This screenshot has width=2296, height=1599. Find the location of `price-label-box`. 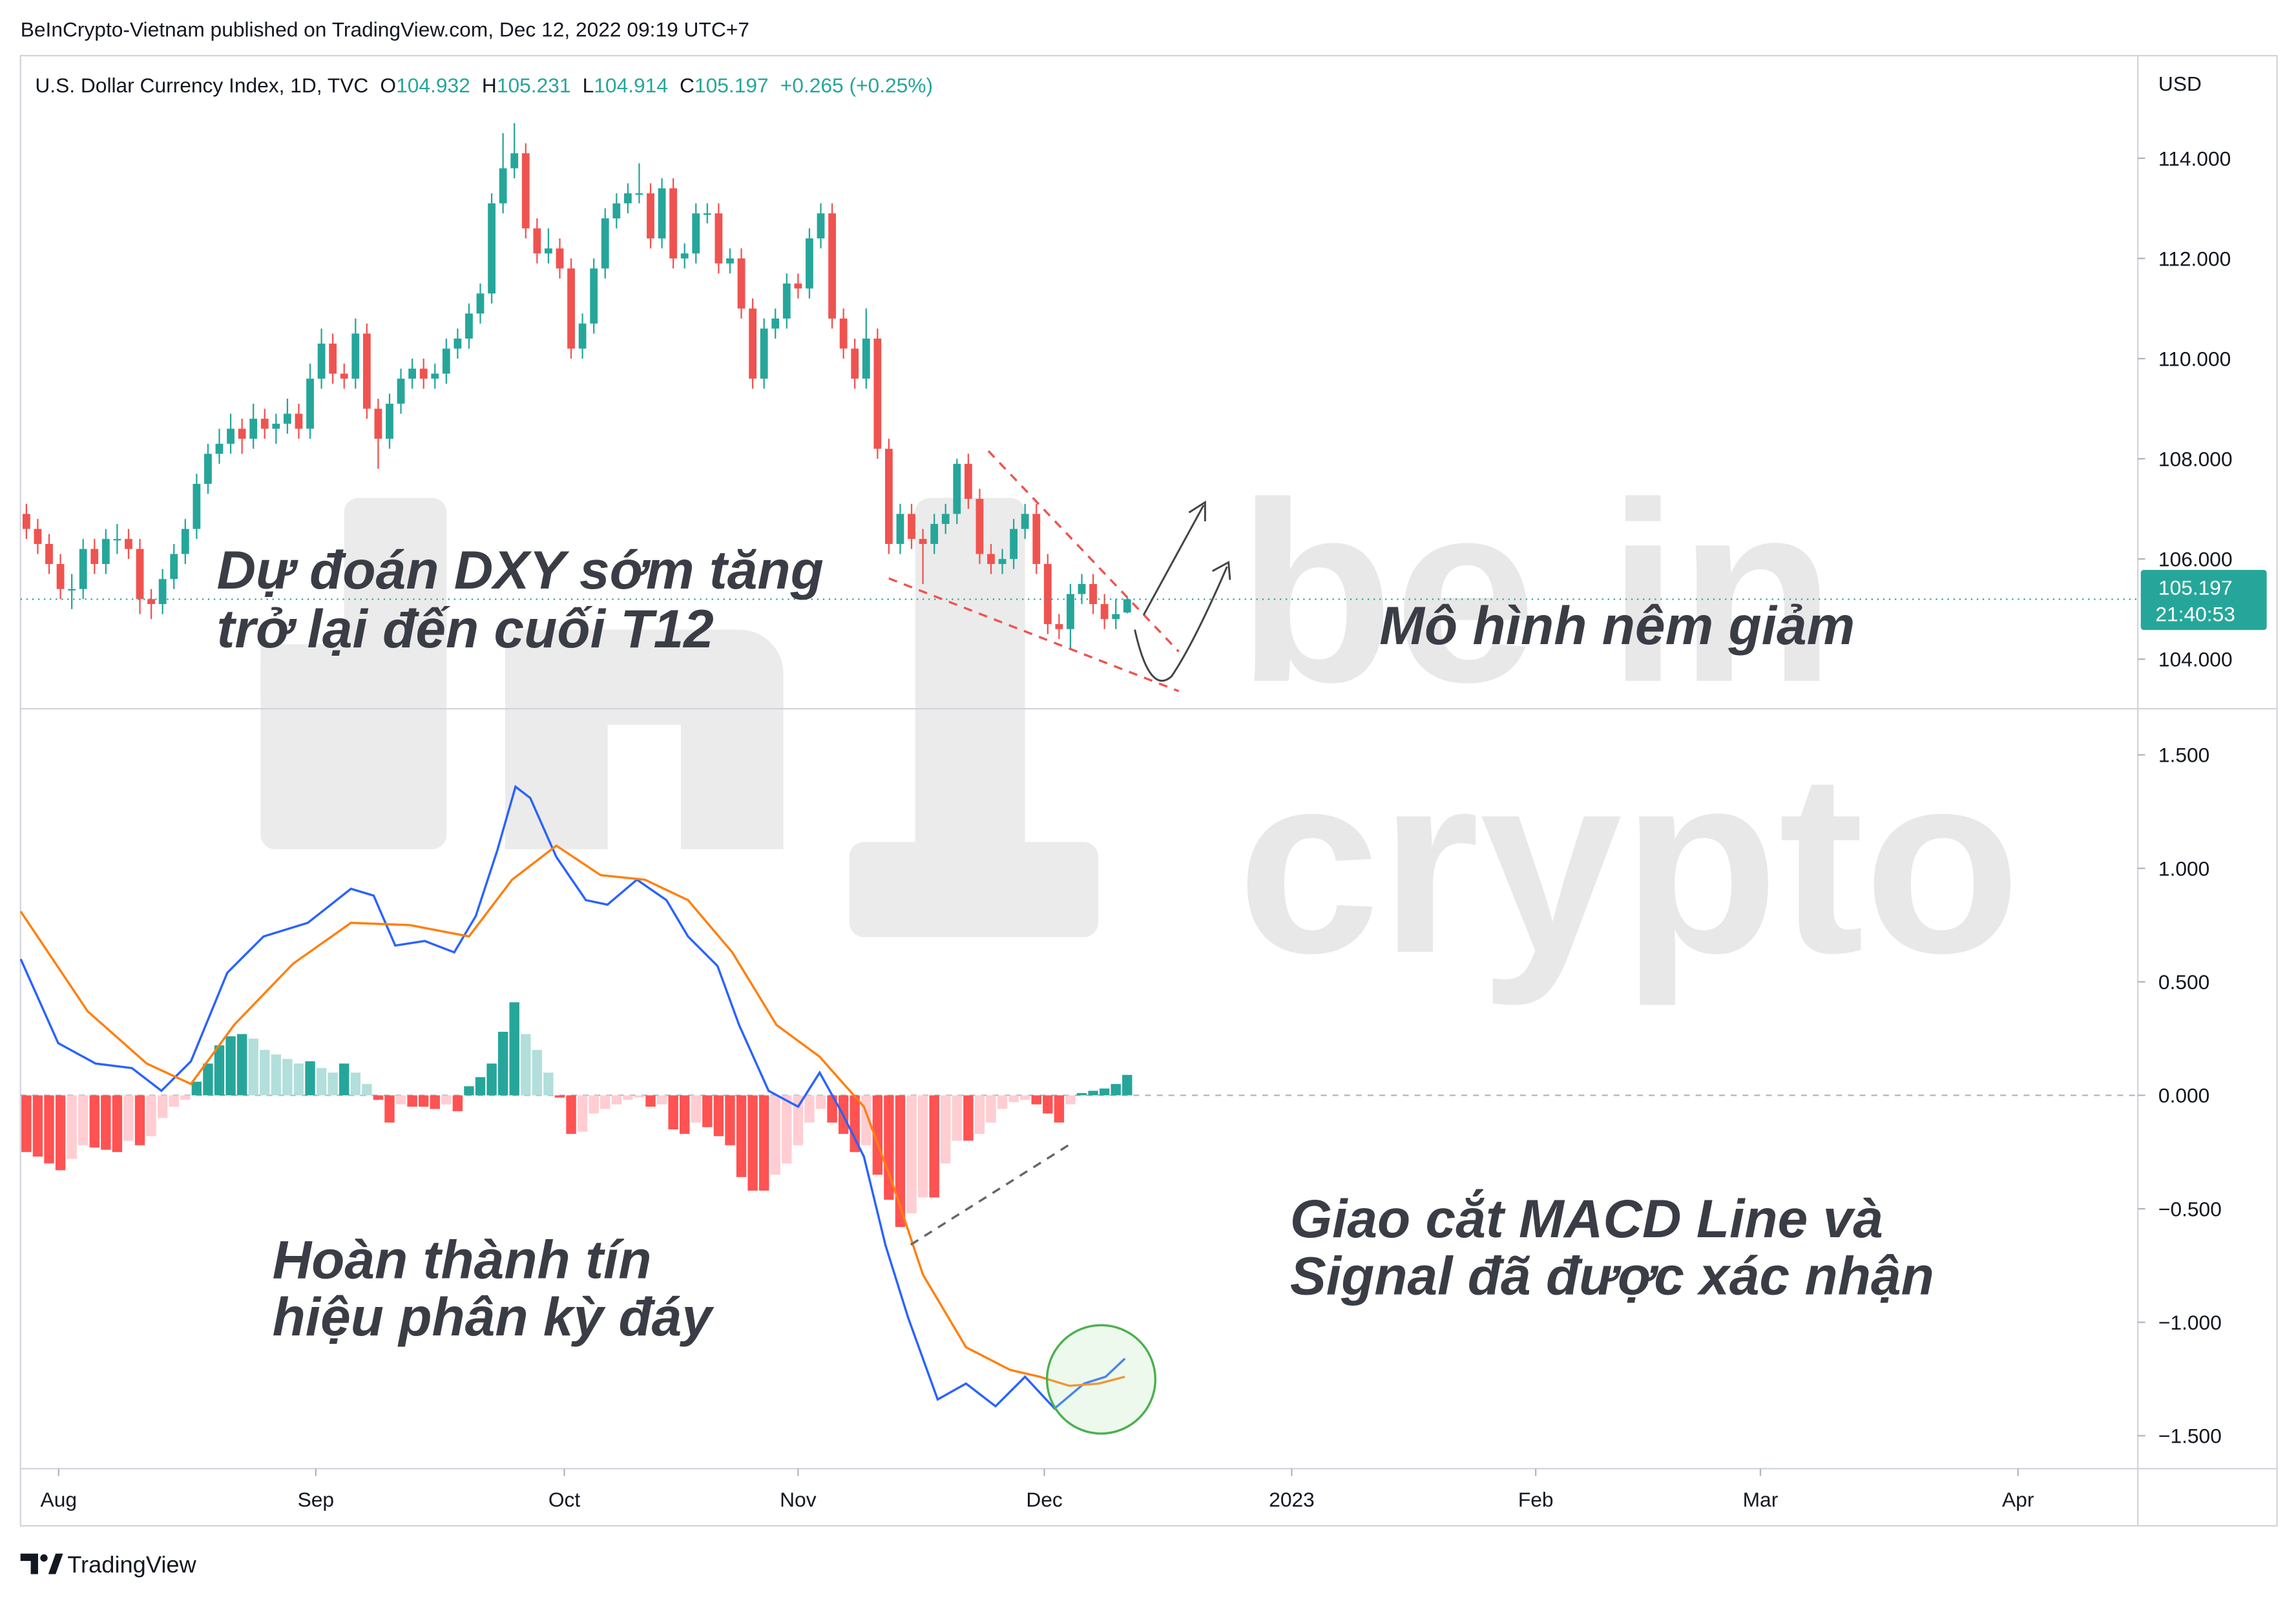

price-label-box is located at coordinates (2204, 600).